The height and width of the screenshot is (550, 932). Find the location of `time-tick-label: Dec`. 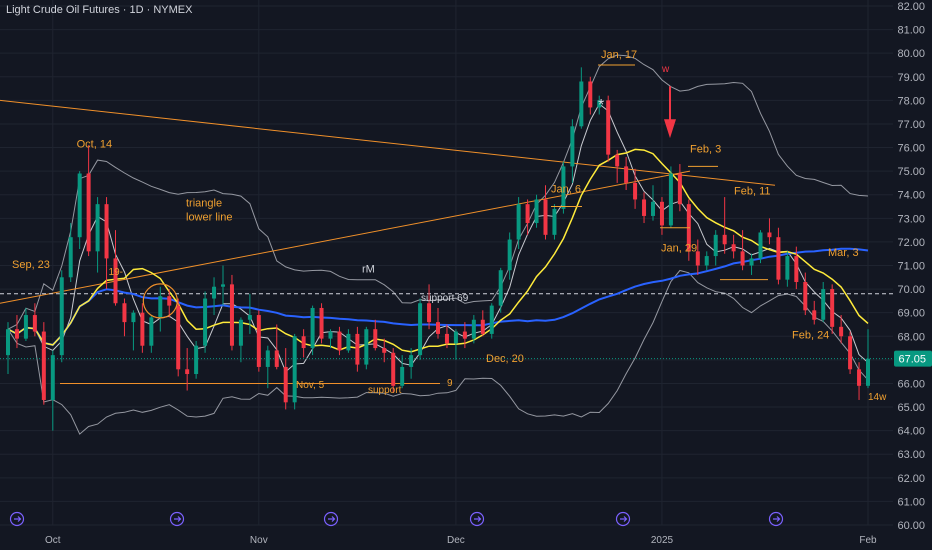

time-tick-label: Dec is located at coordinates (456, 540).